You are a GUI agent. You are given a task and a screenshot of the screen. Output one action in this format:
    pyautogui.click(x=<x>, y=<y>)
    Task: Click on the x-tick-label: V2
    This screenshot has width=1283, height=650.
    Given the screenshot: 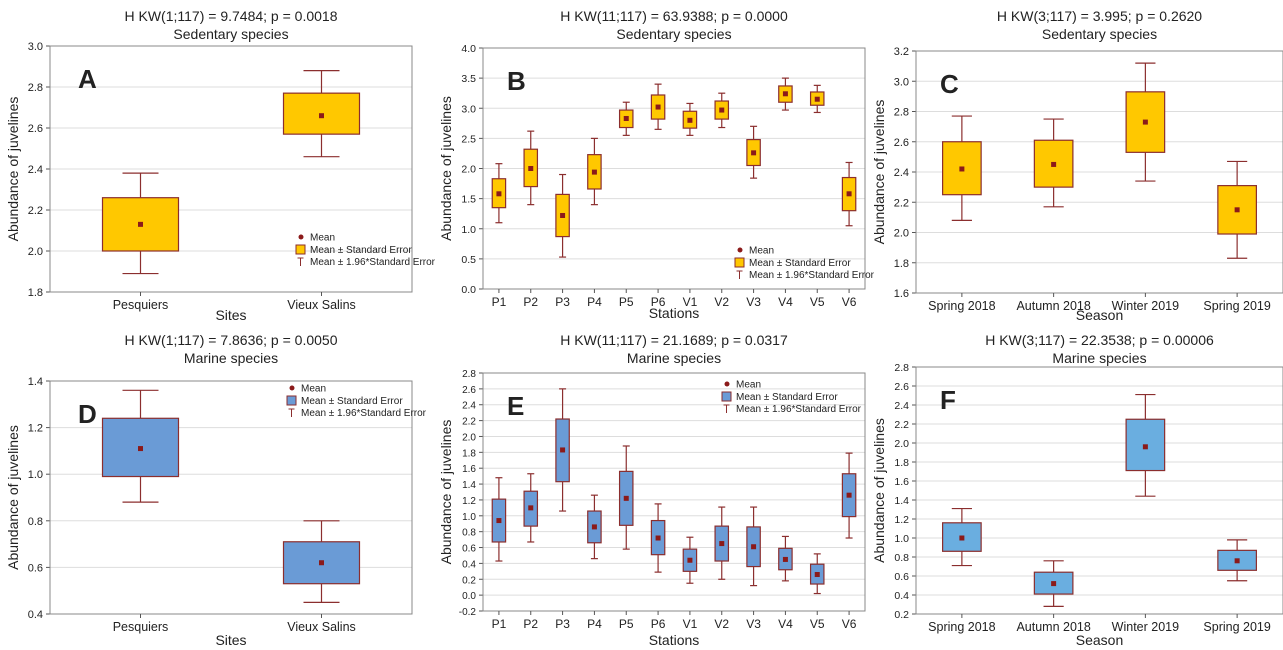 What is the action you would take?
    pyautogui.click(x=721, y=302)
    